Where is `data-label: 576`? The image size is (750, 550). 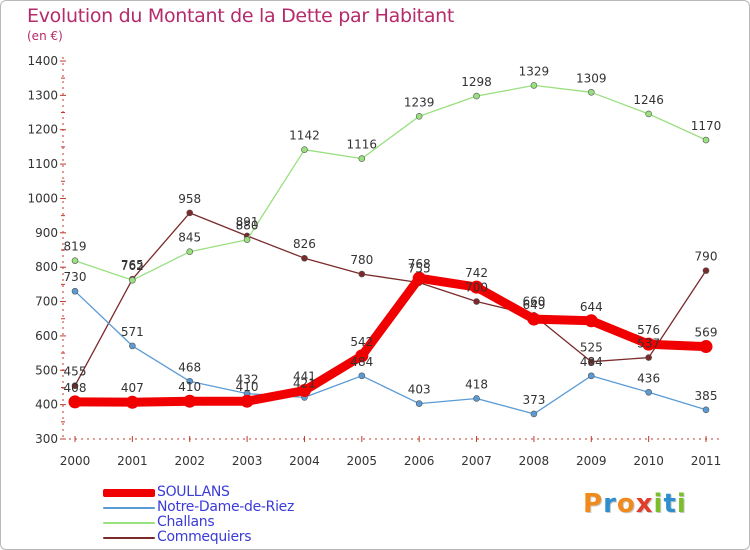
data-label: 576 is located at coordinates (648, 330).